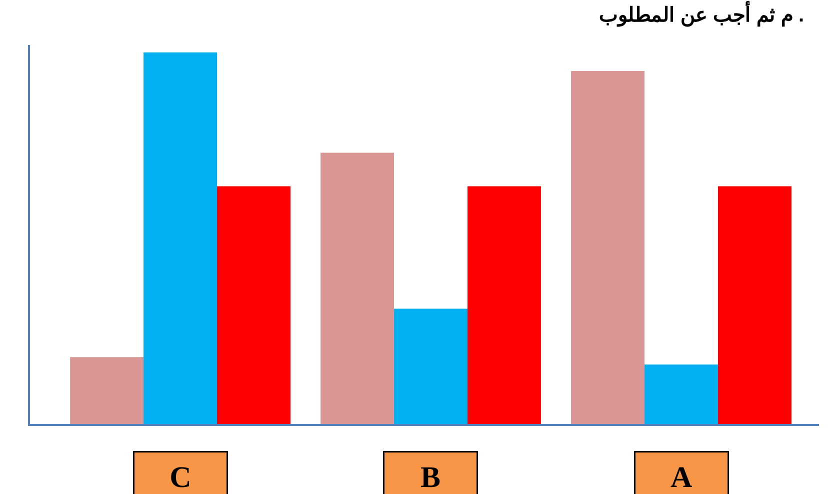  Describe the element at coordinates (701, 14) in the screenshot. I see `chart-title: م ثم أجب عن المطلوب .` at that location.